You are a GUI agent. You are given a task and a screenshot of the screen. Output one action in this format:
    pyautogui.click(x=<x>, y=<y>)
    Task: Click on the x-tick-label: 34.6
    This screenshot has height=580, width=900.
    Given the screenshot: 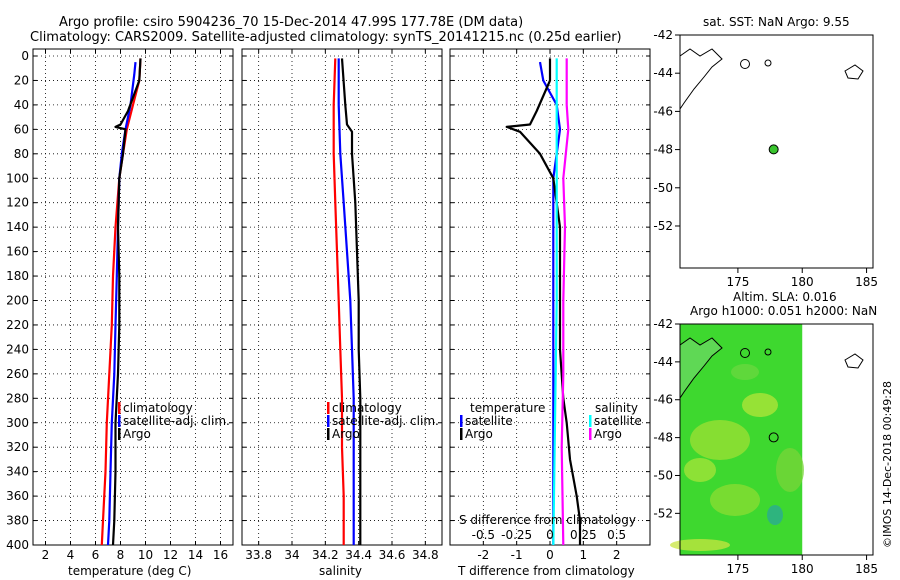 What is the action you would take?
    pyautogui.click(x=392, y=555)
    